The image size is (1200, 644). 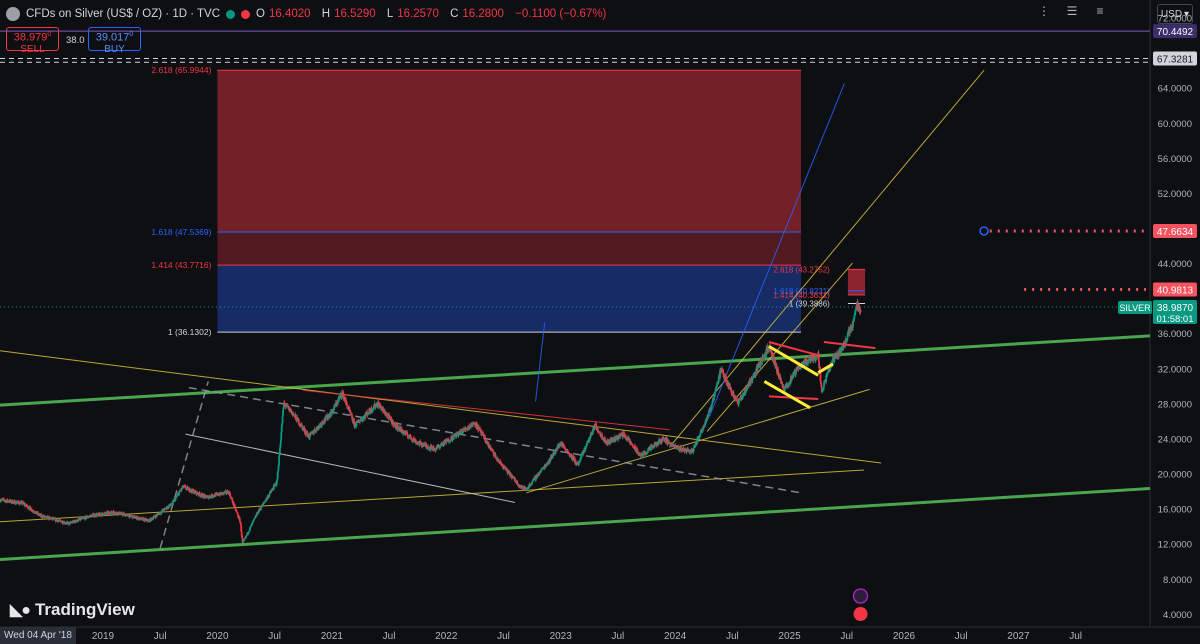 I want to click on current-price-label: 38.9870, so click(x=1175, y=308).